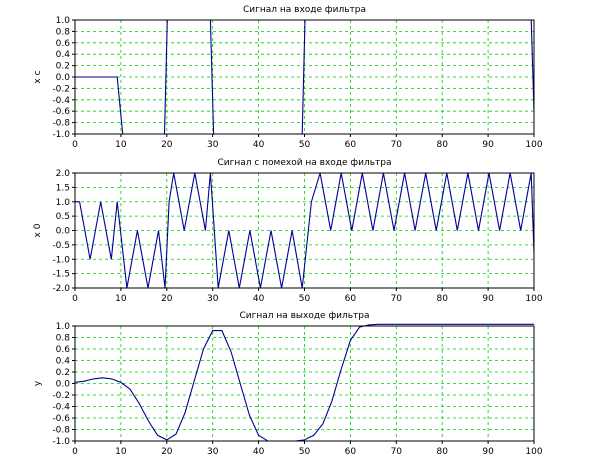 The image size is (610, 460). Describe the element at coordinates (61, 289) in the screenshot. I see `y-tick-label: -2.0` at that location.